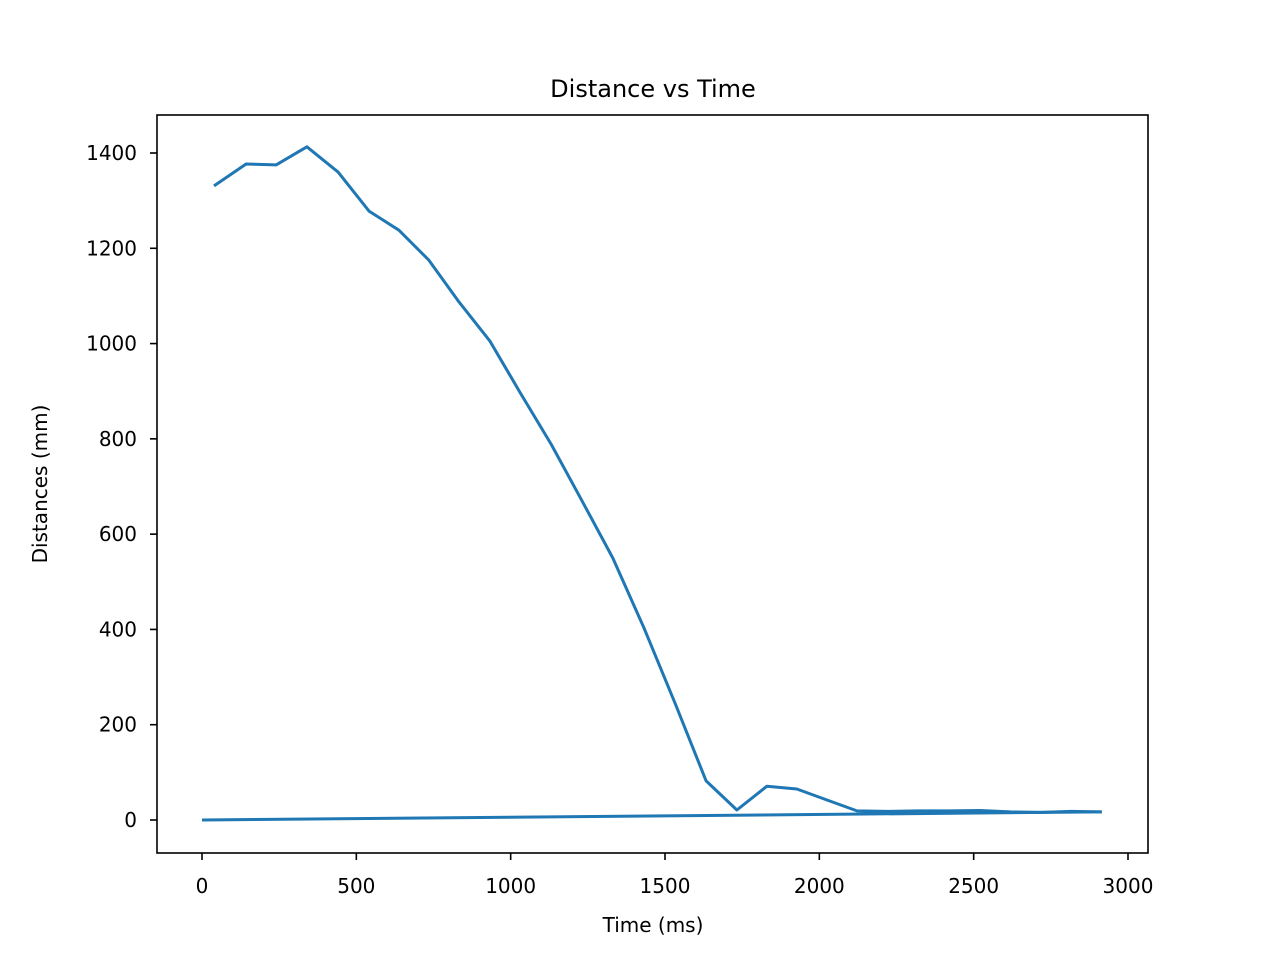 The width and height of the screenshot is (1272, 955). I want to click on x-tick-label: 3000, so click(1128, 886).